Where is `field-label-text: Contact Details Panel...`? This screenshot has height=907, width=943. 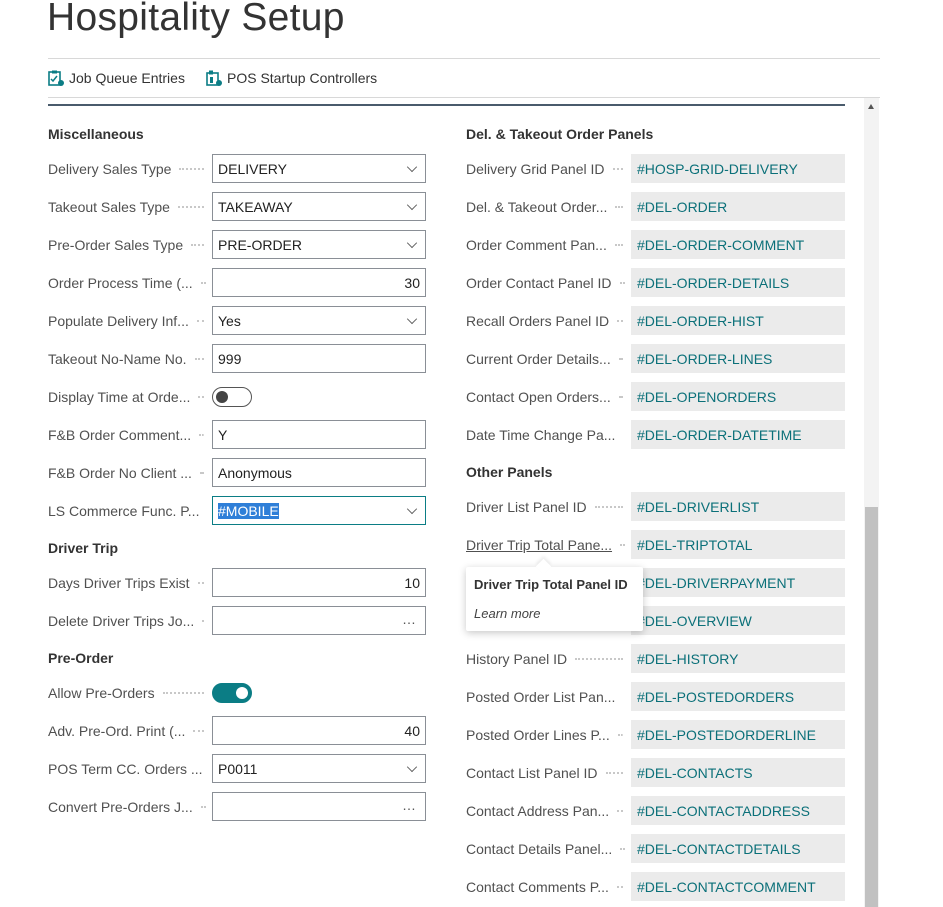
field-label-text: Contact Details Panel... is located at coordinates (539, 849).